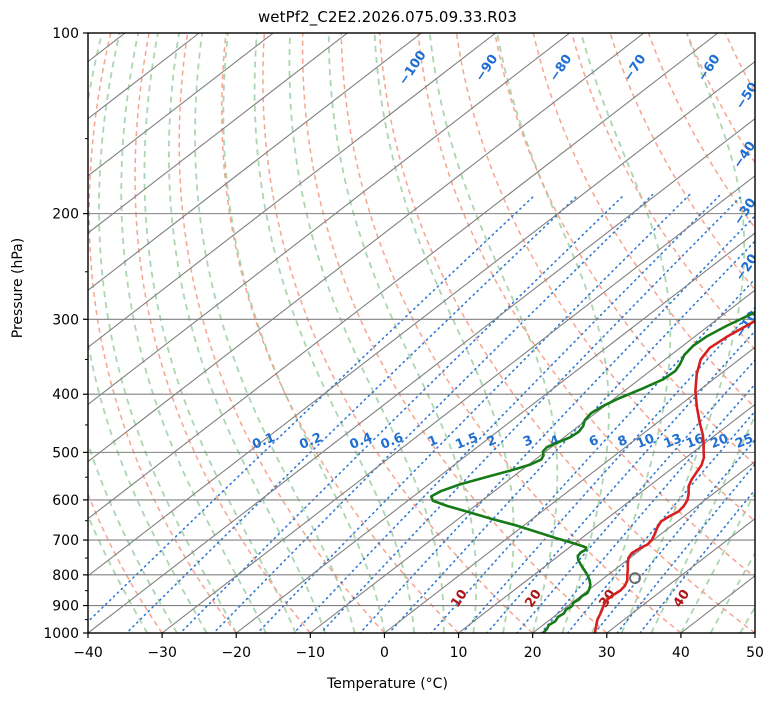 The width and height of the screenshot is (775, 708). What do you see at coordinates (311, 653) in the screenshot?
I see `x-tick-label: −10` at bounding box center [311, 653].